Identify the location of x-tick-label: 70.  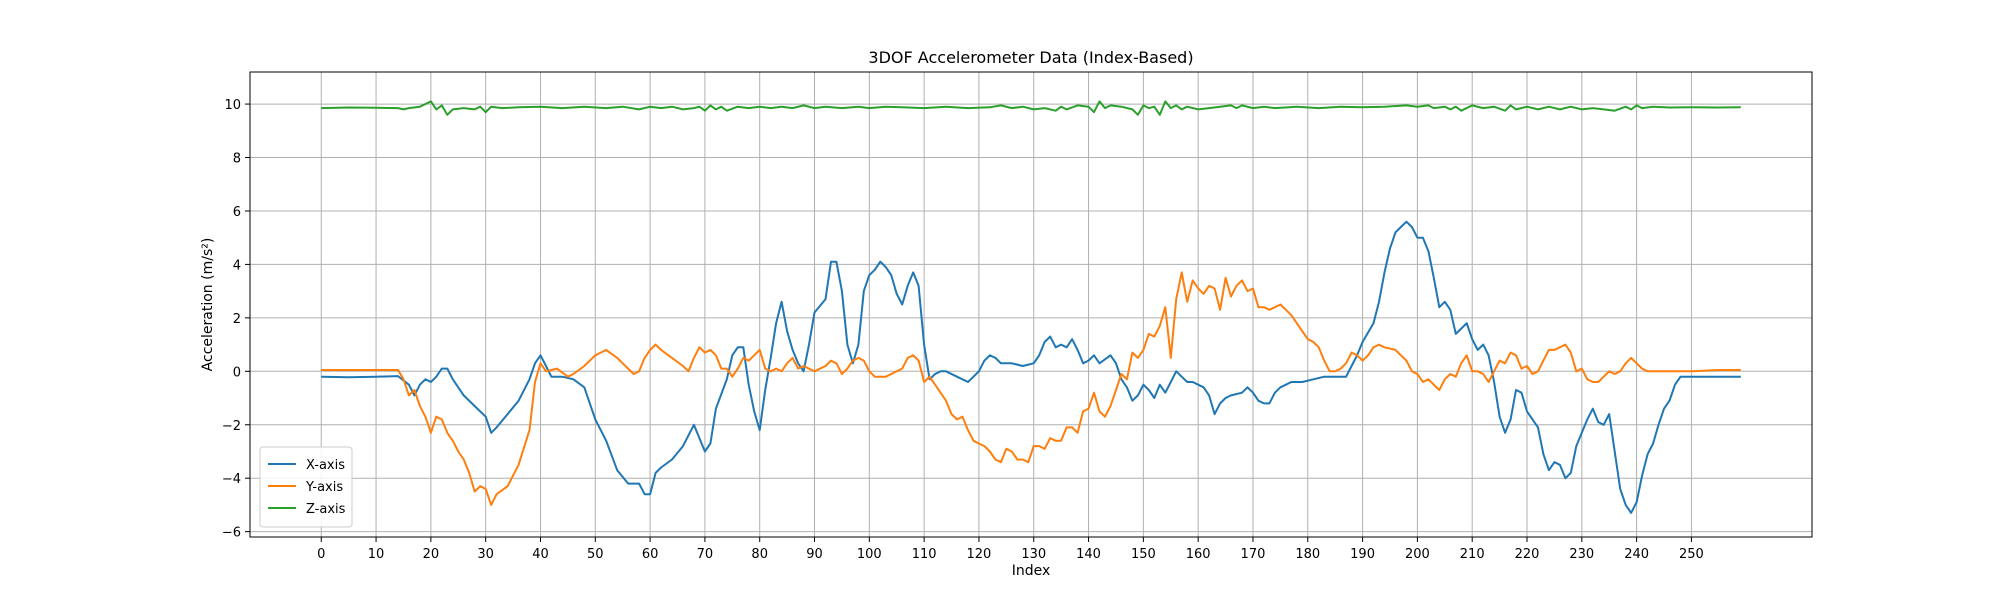
(705, 554).